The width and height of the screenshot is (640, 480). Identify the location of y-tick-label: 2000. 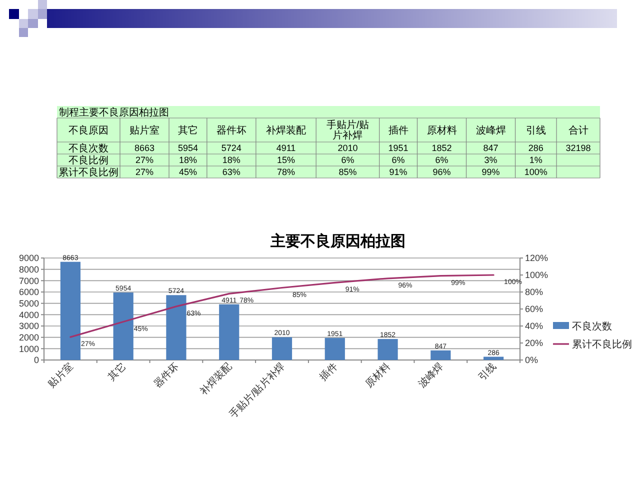
(28, 337).